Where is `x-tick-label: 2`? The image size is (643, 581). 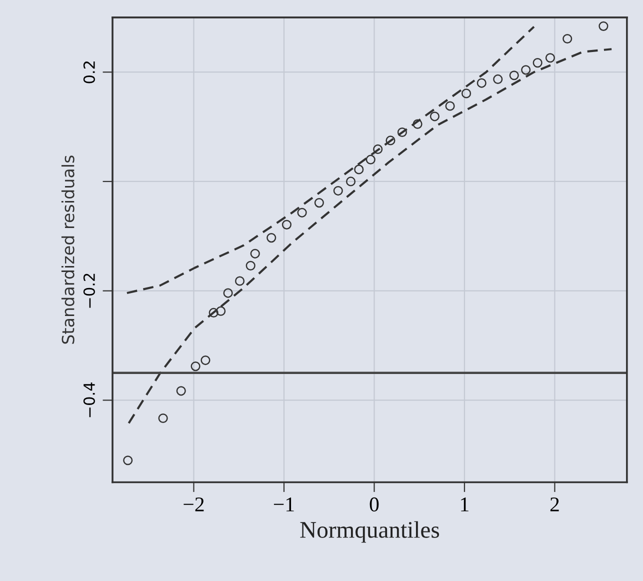
x-tick-label: 2 is located at coordinates (554, 504).